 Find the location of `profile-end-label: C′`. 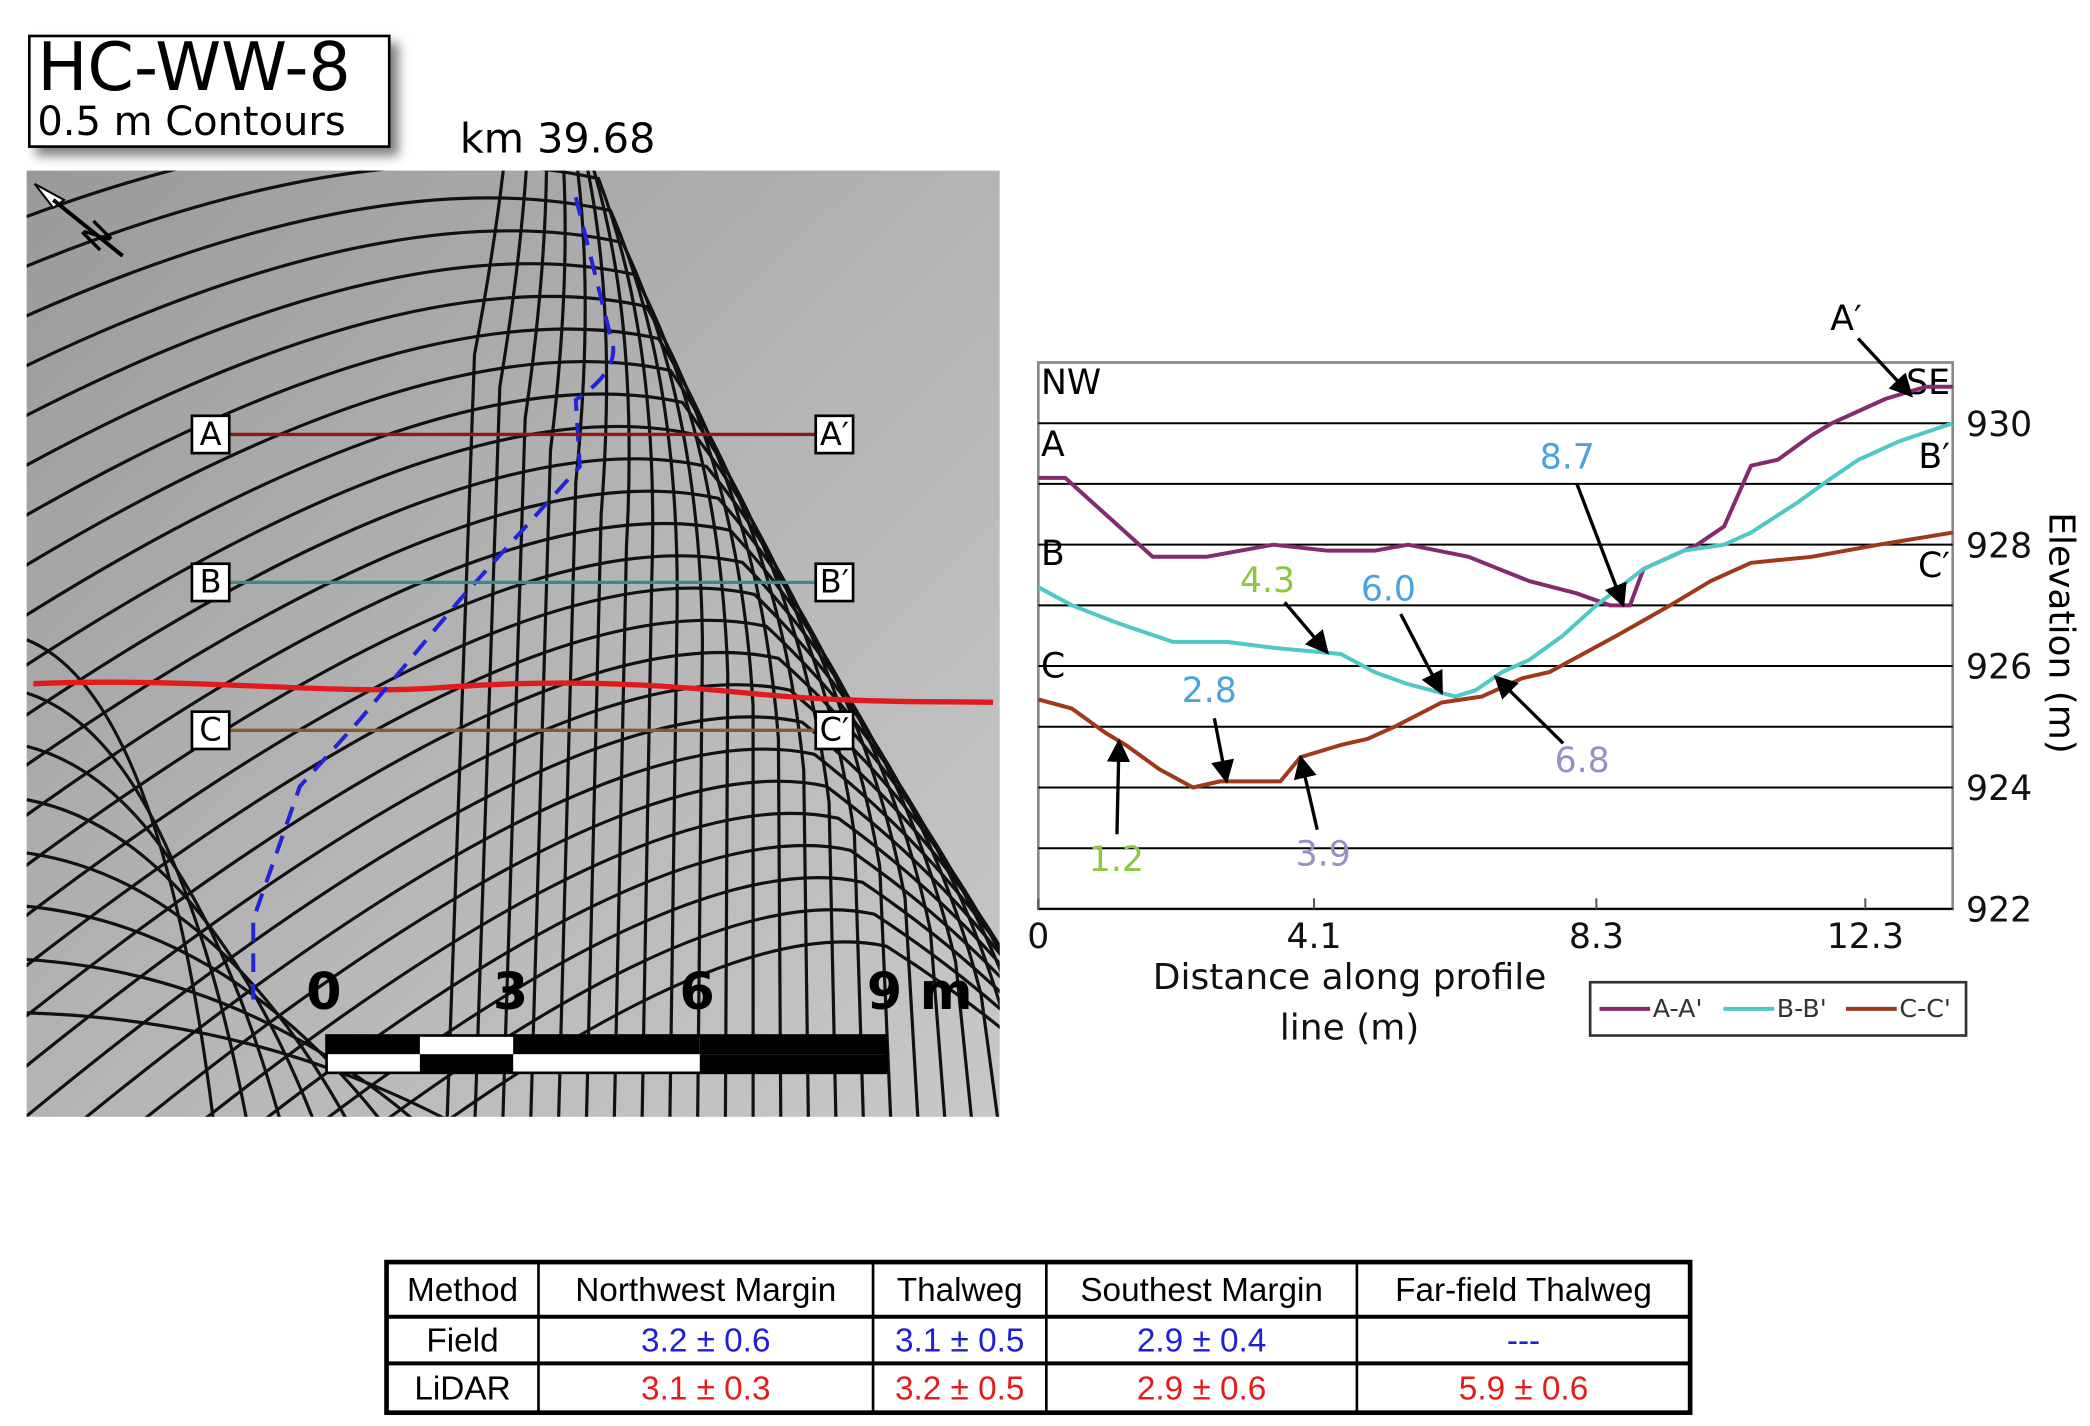

profile-end-label: C′ is located at coordinates (1934, 566).